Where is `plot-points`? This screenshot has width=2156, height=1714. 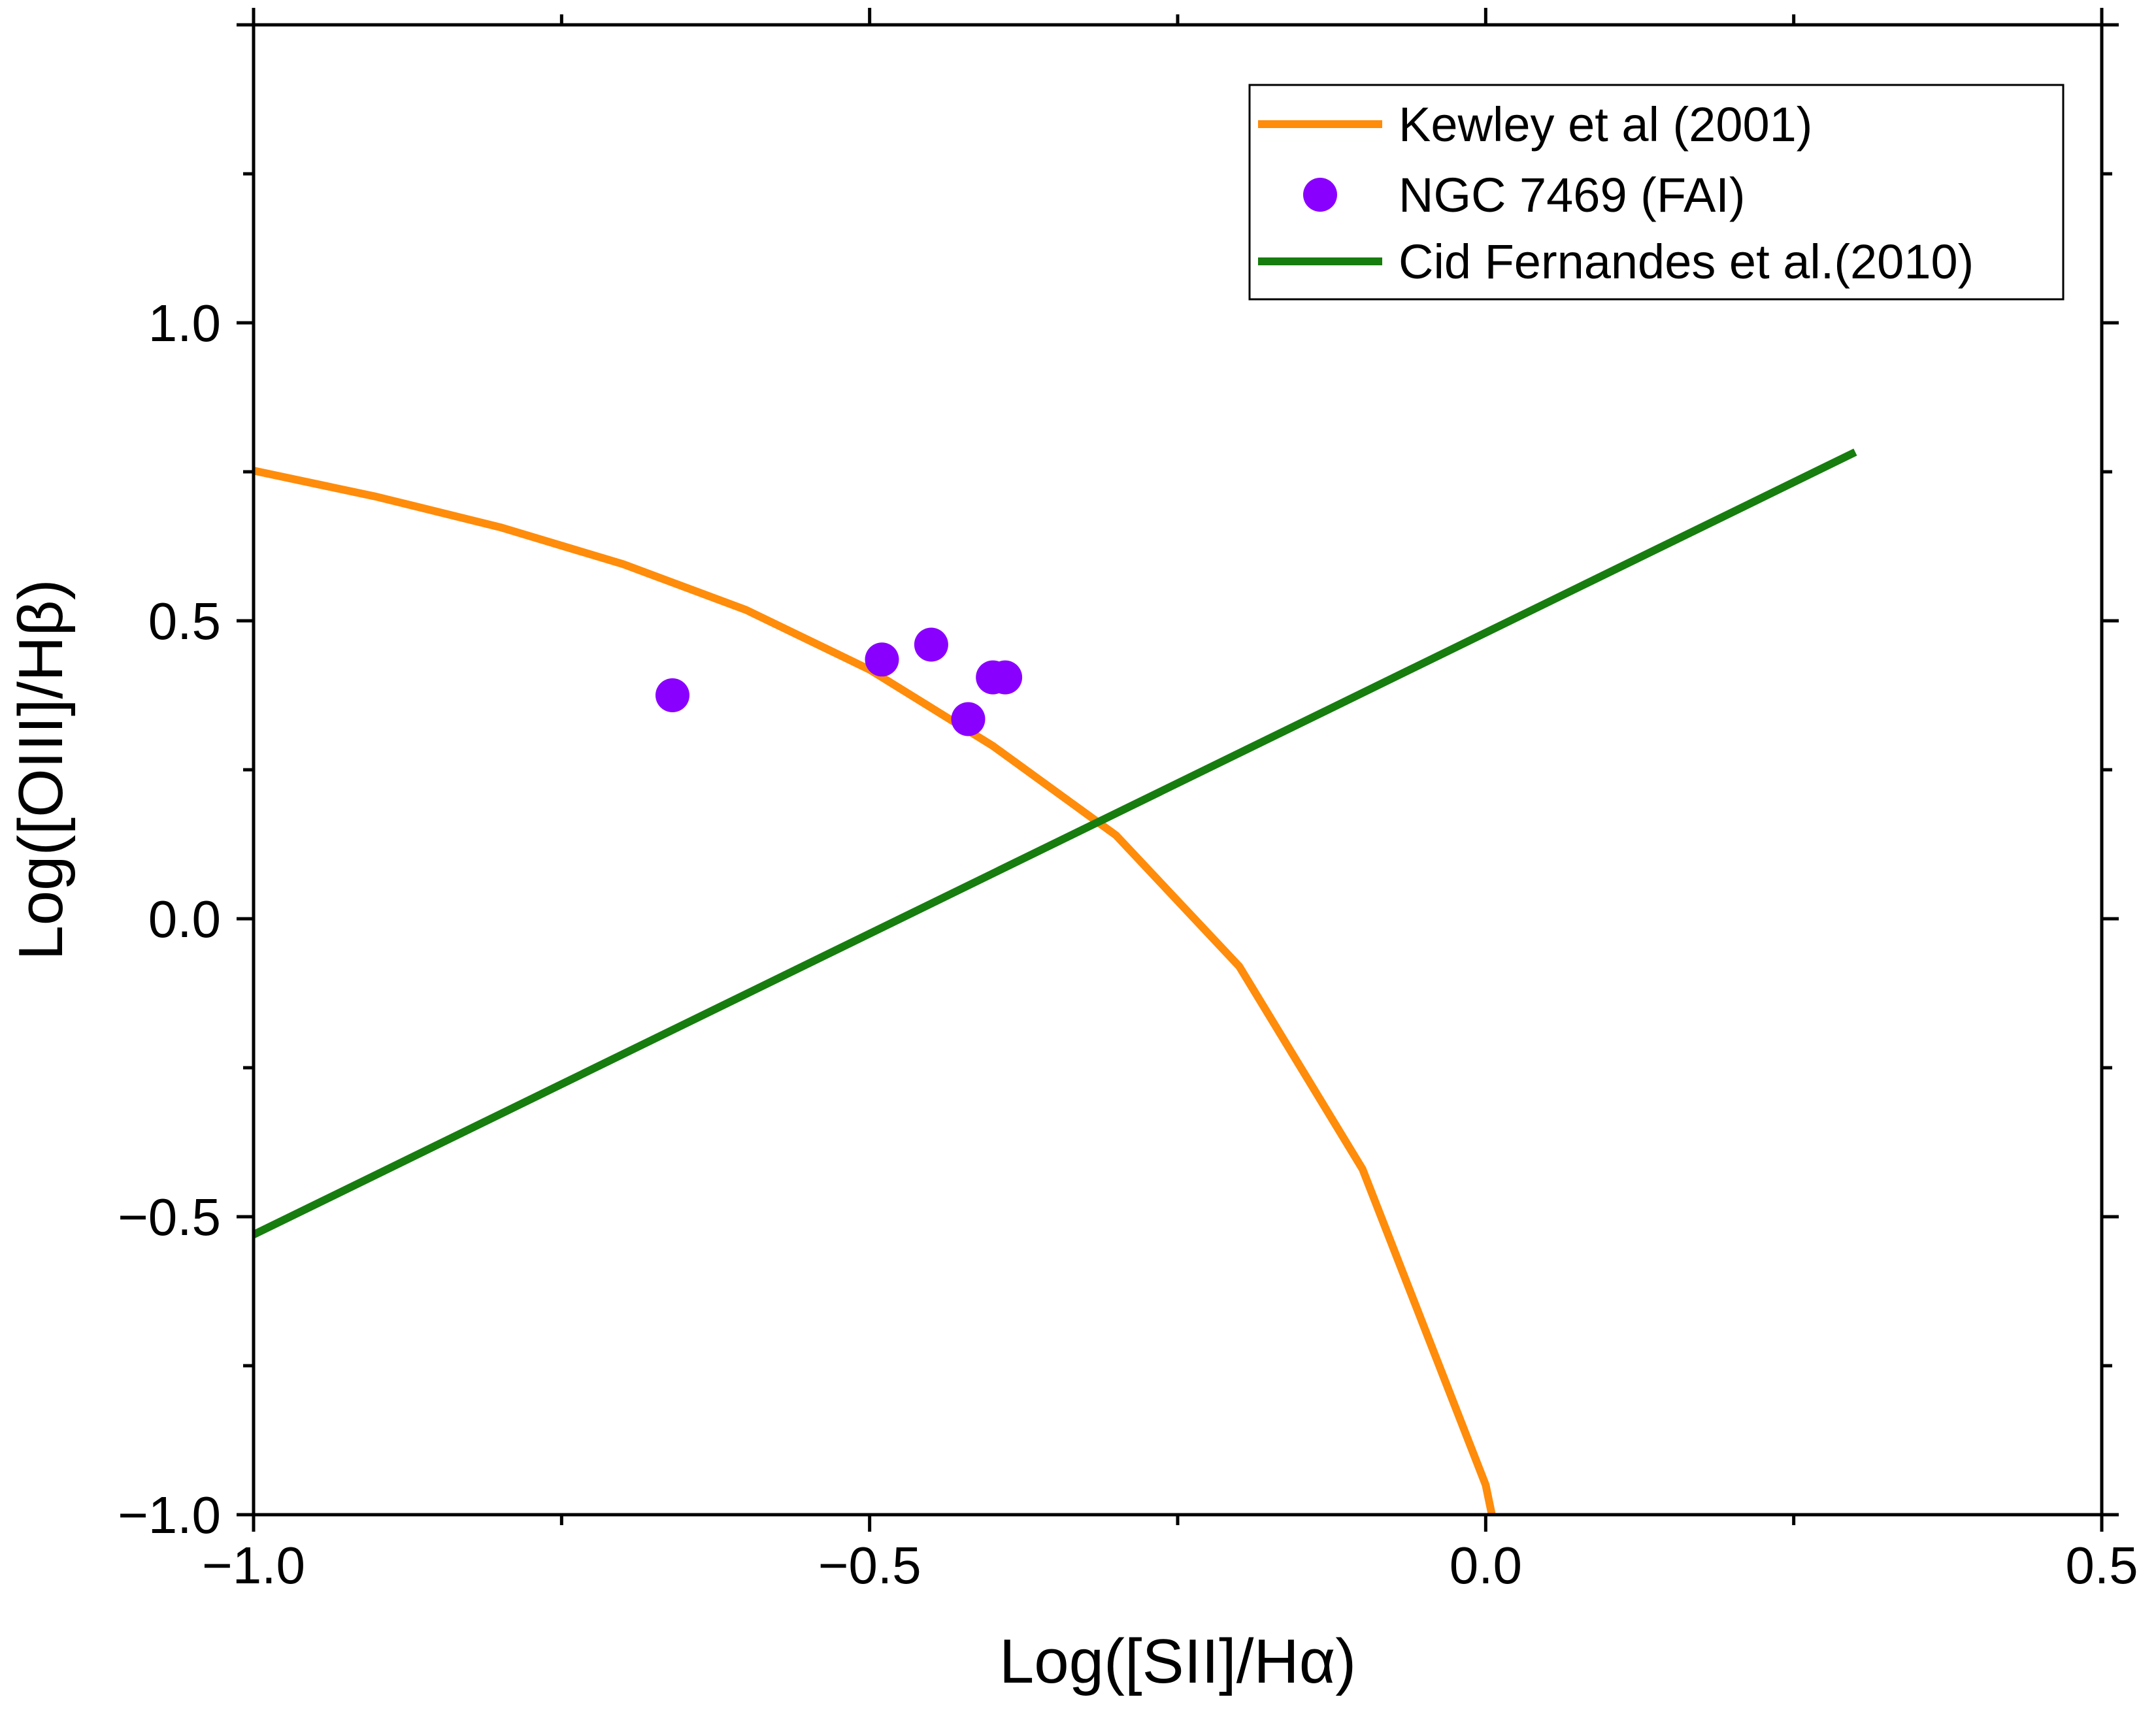 plot-points is located at coordinates (839, 681).